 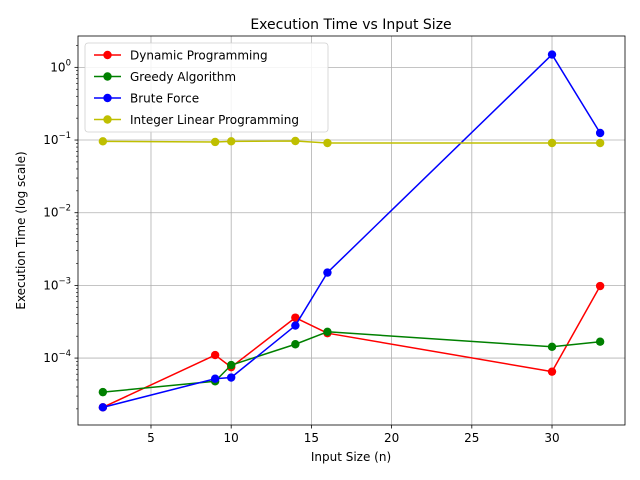 I want to click on x-tick-label: 15, so click(x=311, y=438).